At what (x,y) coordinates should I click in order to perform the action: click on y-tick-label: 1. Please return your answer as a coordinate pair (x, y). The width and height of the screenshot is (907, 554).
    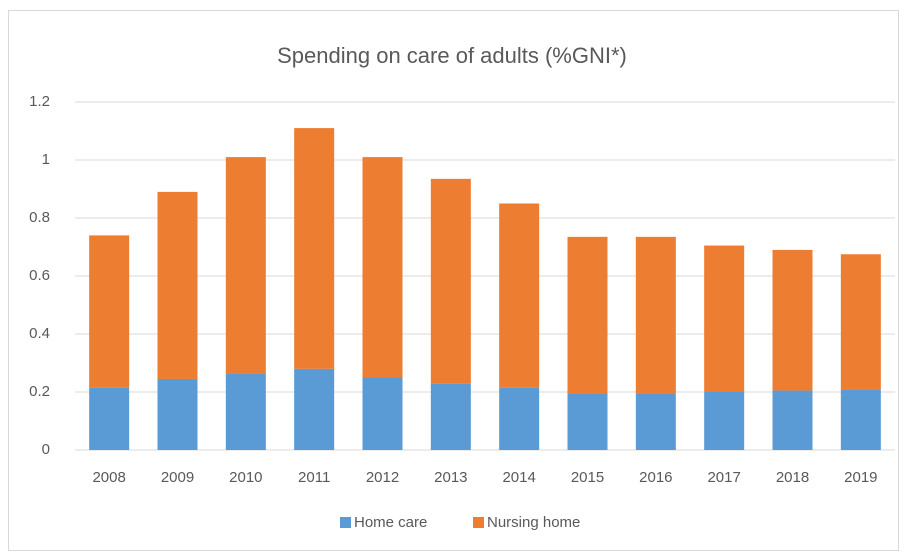
    Looking at the image, I should click on (46, 159).